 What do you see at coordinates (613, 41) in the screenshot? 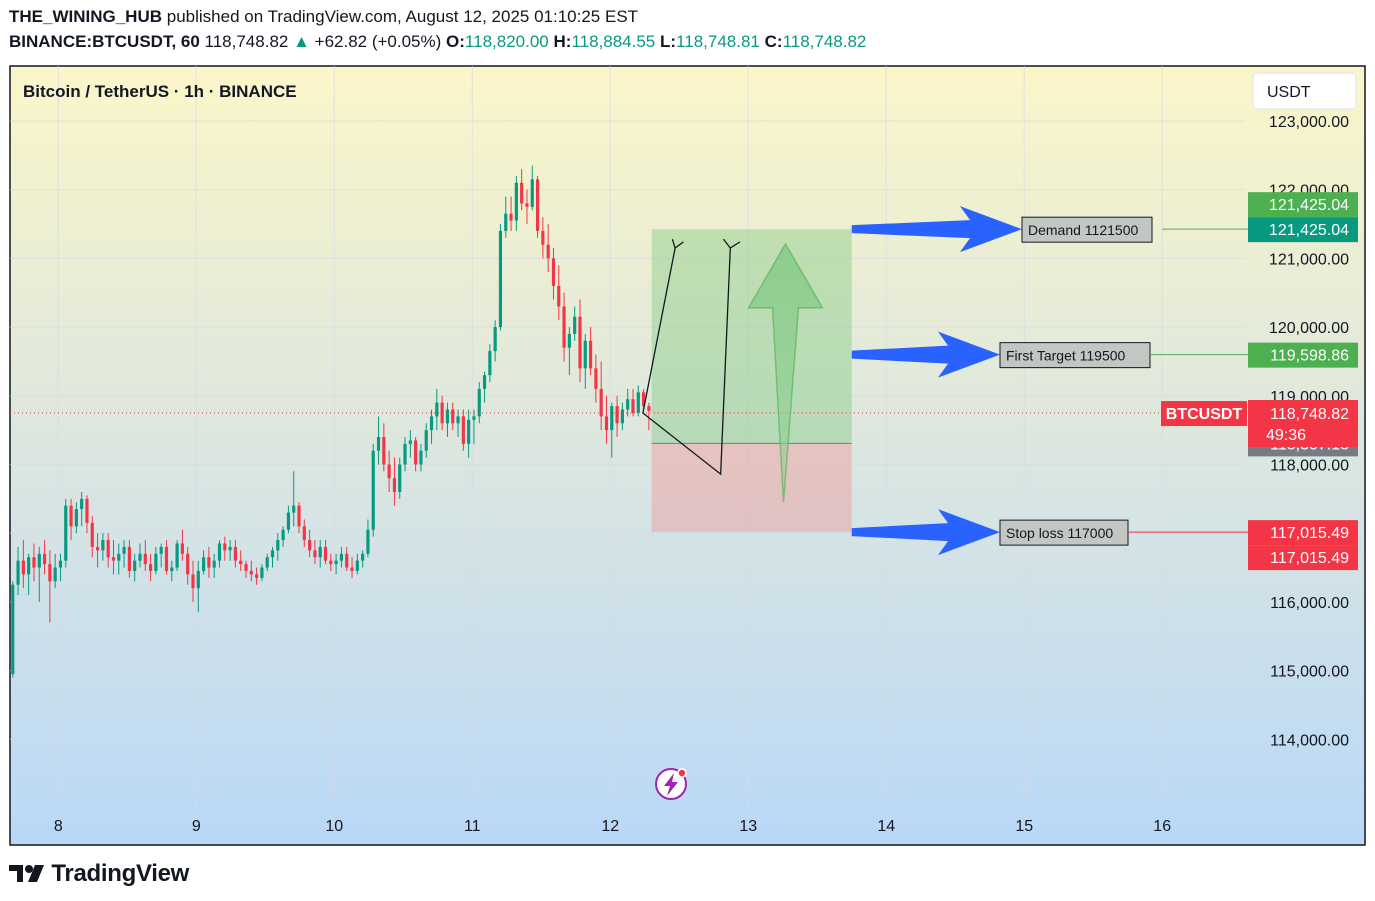
I see `high-value: 118,884.55` at bounding box center [613, 41].